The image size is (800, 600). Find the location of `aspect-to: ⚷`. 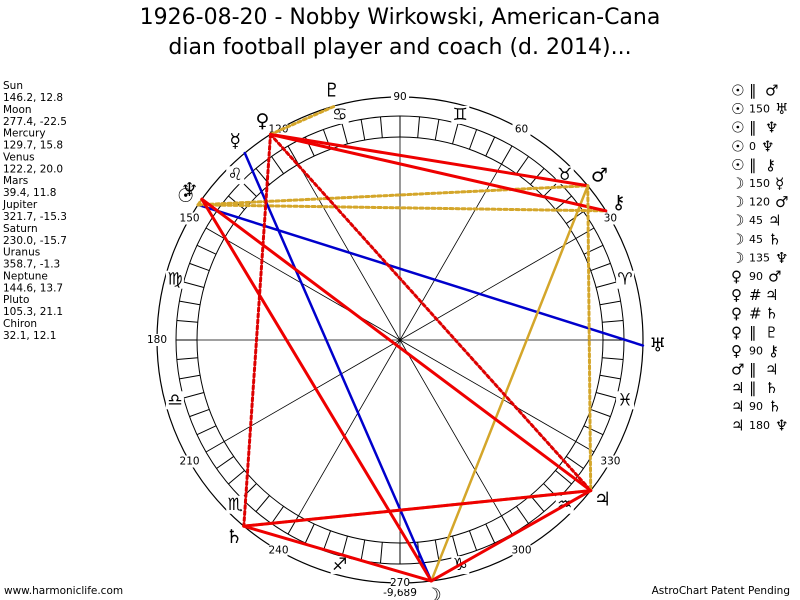

aspect-to: ⚷ is located at coordinates (773, 351).